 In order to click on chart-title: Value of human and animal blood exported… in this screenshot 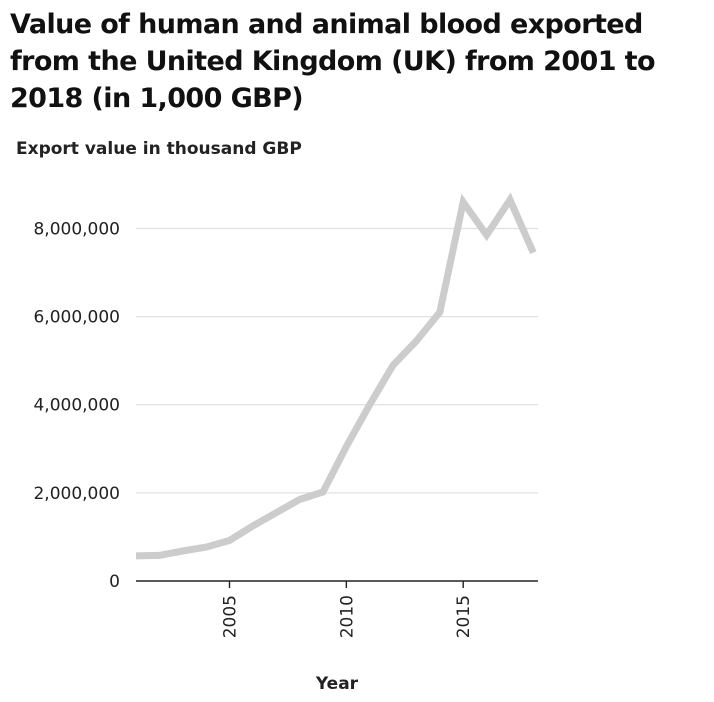, I will do `click(333, 61)`.